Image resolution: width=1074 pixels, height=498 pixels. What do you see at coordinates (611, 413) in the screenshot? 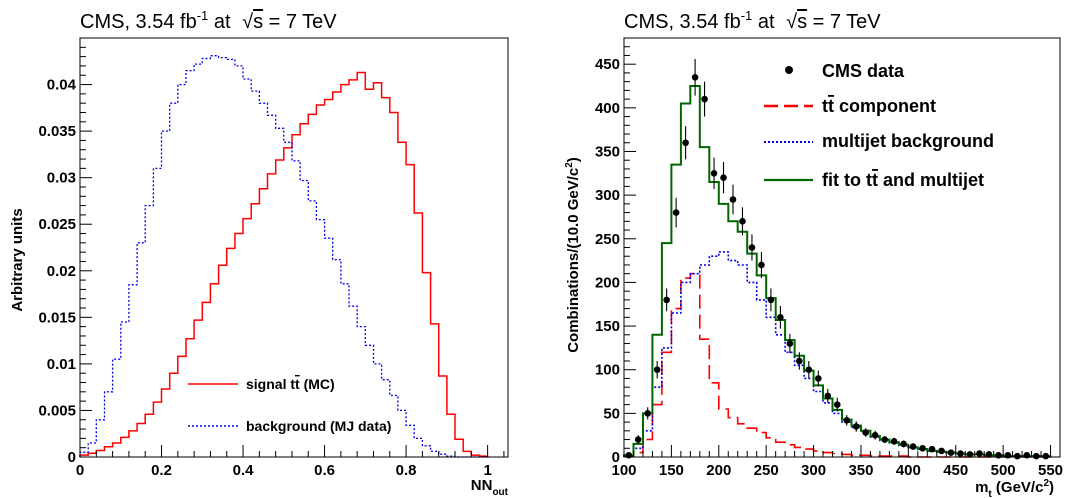
I see `y-tick-label: 50` at bounding box center [611, 413].